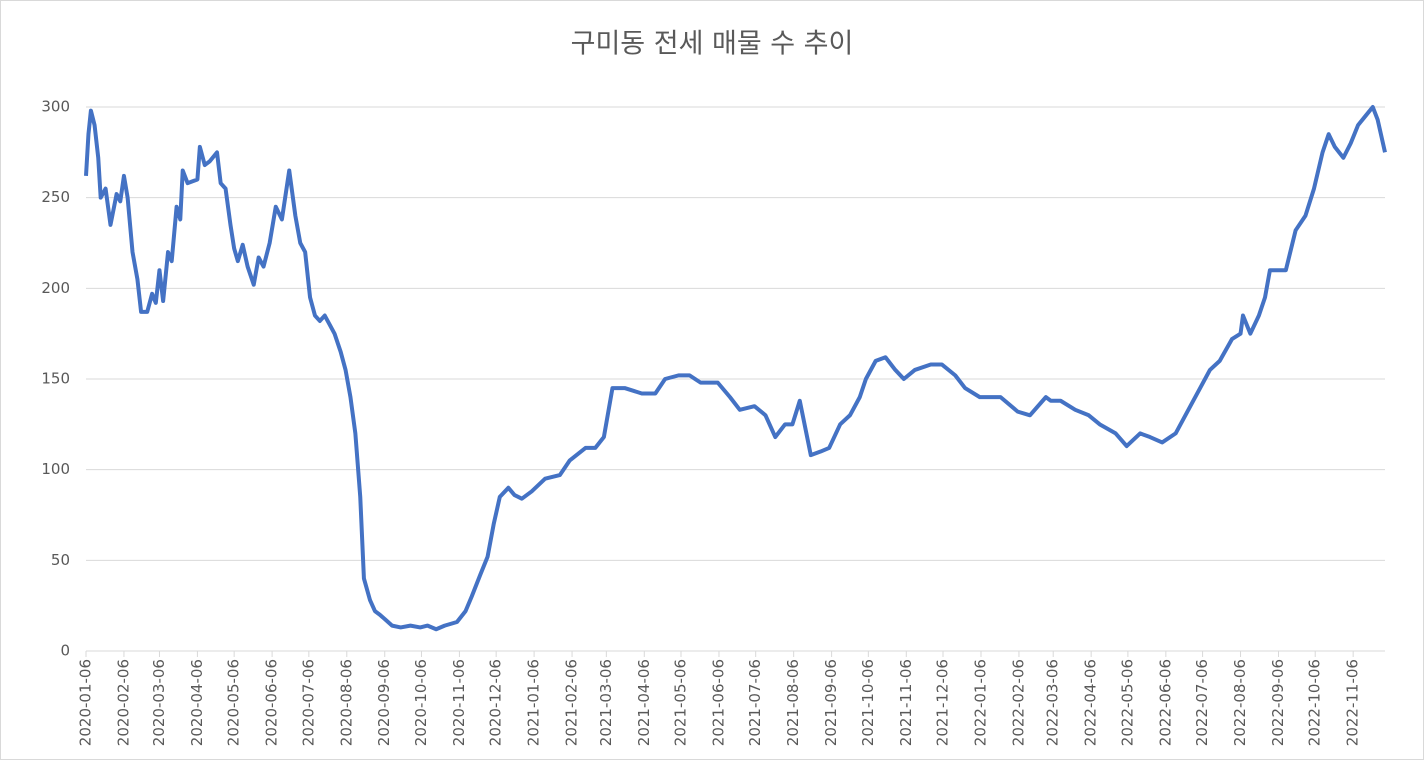  Describe the element at coordinates (1091, 702) in the screenshot. I see `x-tick-label: 2022-04-06` at that location.